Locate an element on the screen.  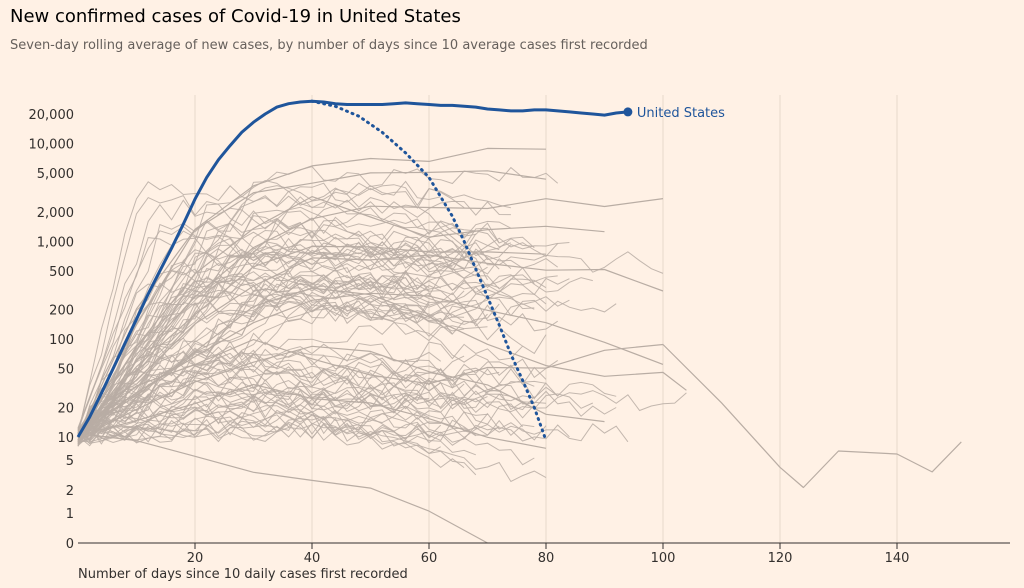
y-tick-label: 1,000 is located at coordinates (55, 242).